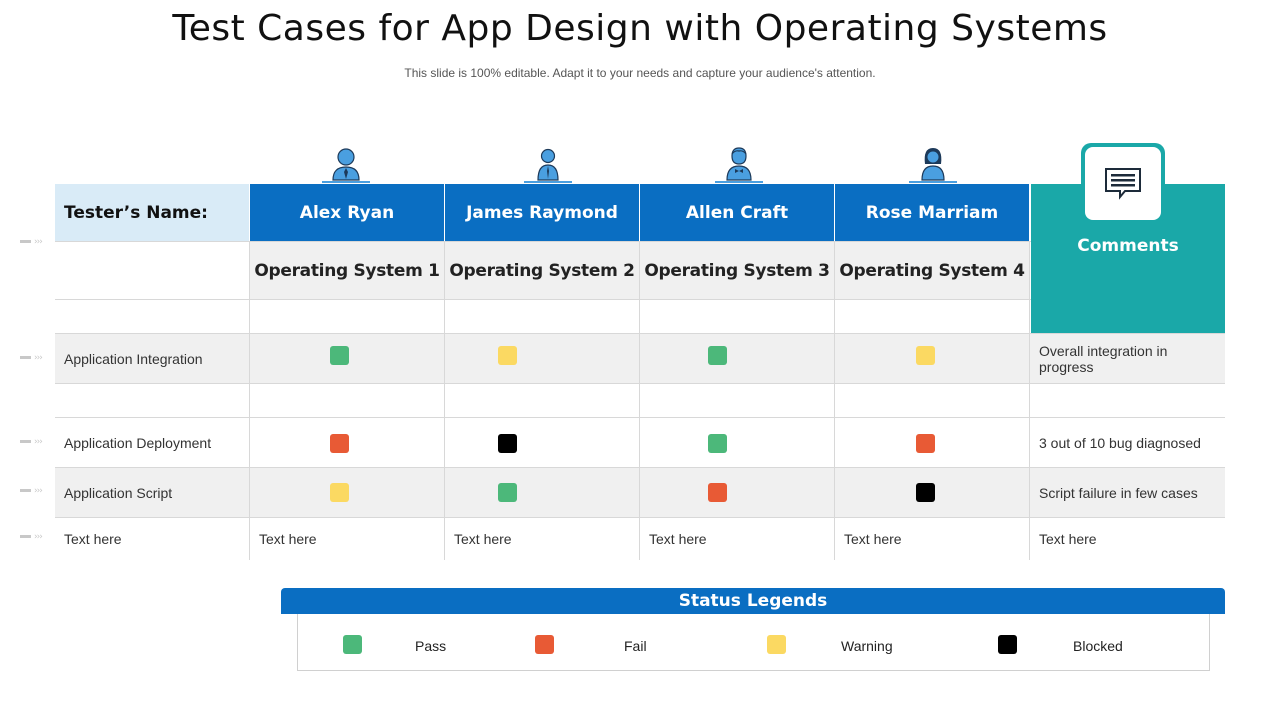  Describe the element at coordinates (1068, 539) in the screenshot. I see `text-cell-comment: Text here` at that location.